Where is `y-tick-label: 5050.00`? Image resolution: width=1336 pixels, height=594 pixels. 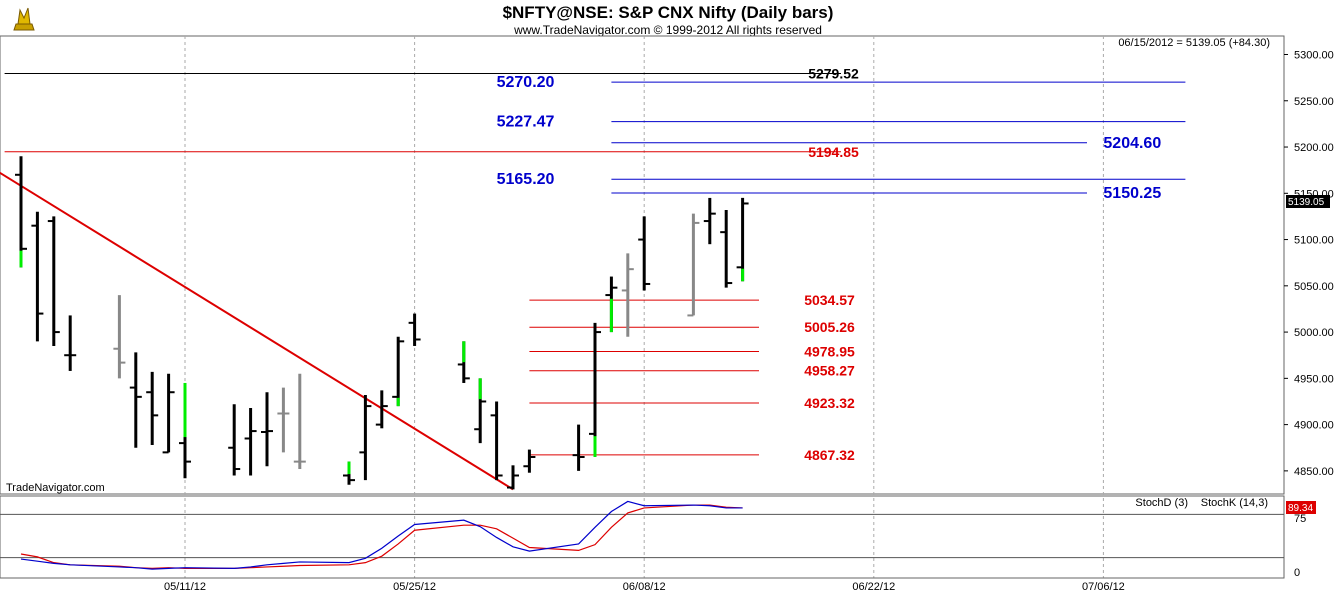 y-tick-label: 5050.00 is located at coordinates (1314, 287).